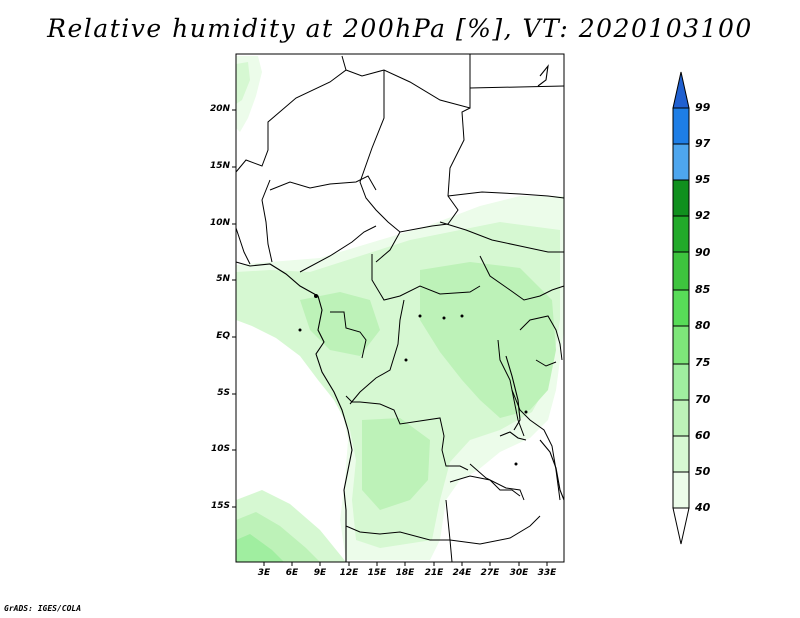 The height and width of the screenshot is (618, 800). I want to click on colorbar-label-97: 97, so click(703, 143).